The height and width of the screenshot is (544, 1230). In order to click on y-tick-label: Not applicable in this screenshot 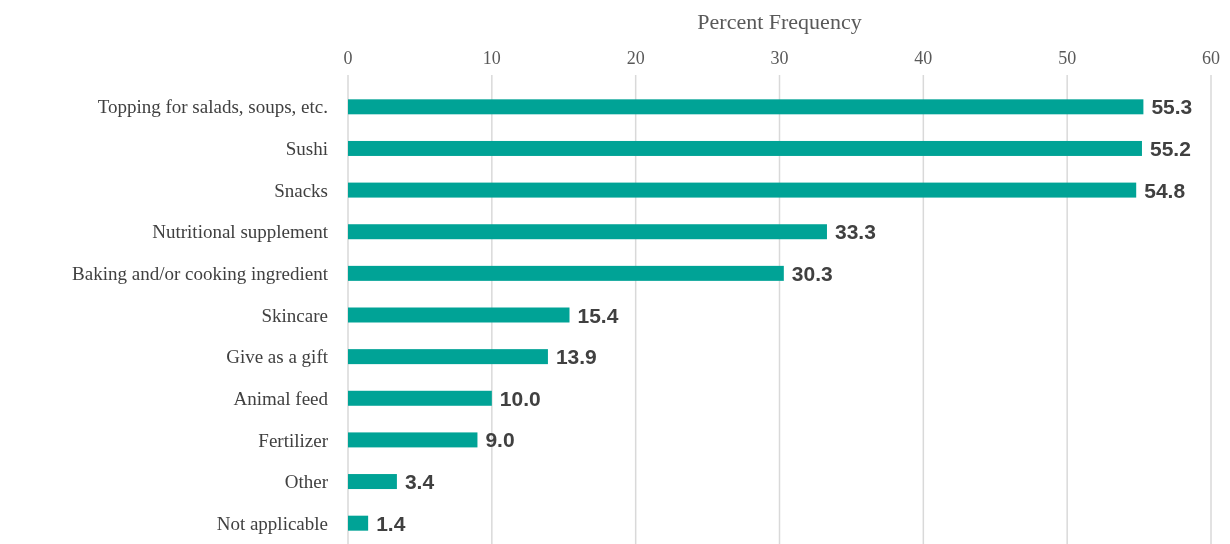, I will do `click(272, 523)`.